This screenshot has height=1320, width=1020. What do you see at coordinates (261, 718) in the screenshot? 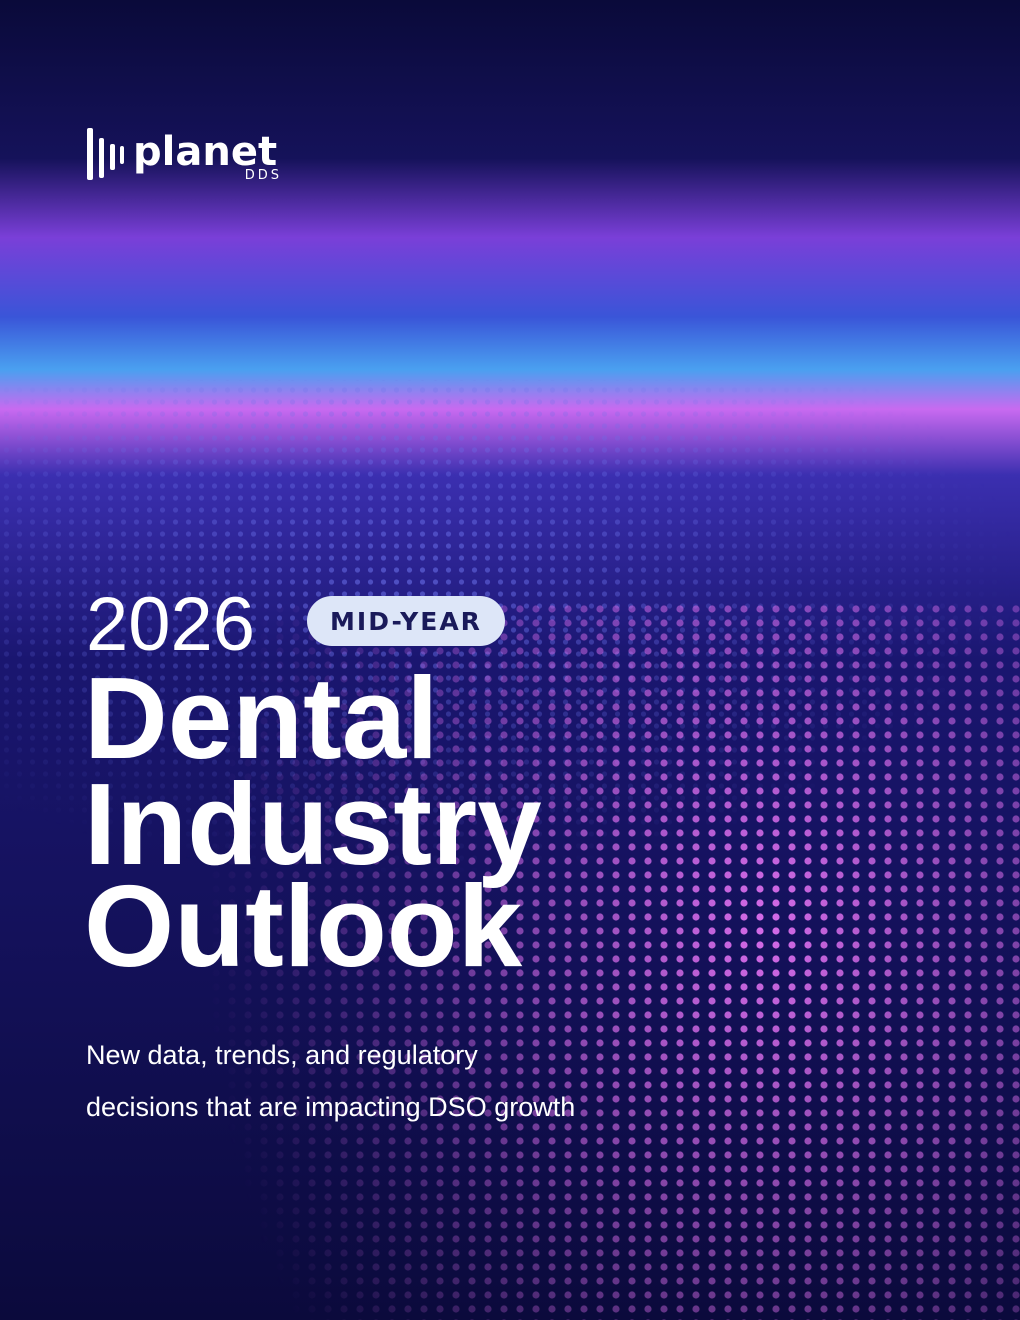
I see `title-line: Dental` at bounding box center [261, 718].